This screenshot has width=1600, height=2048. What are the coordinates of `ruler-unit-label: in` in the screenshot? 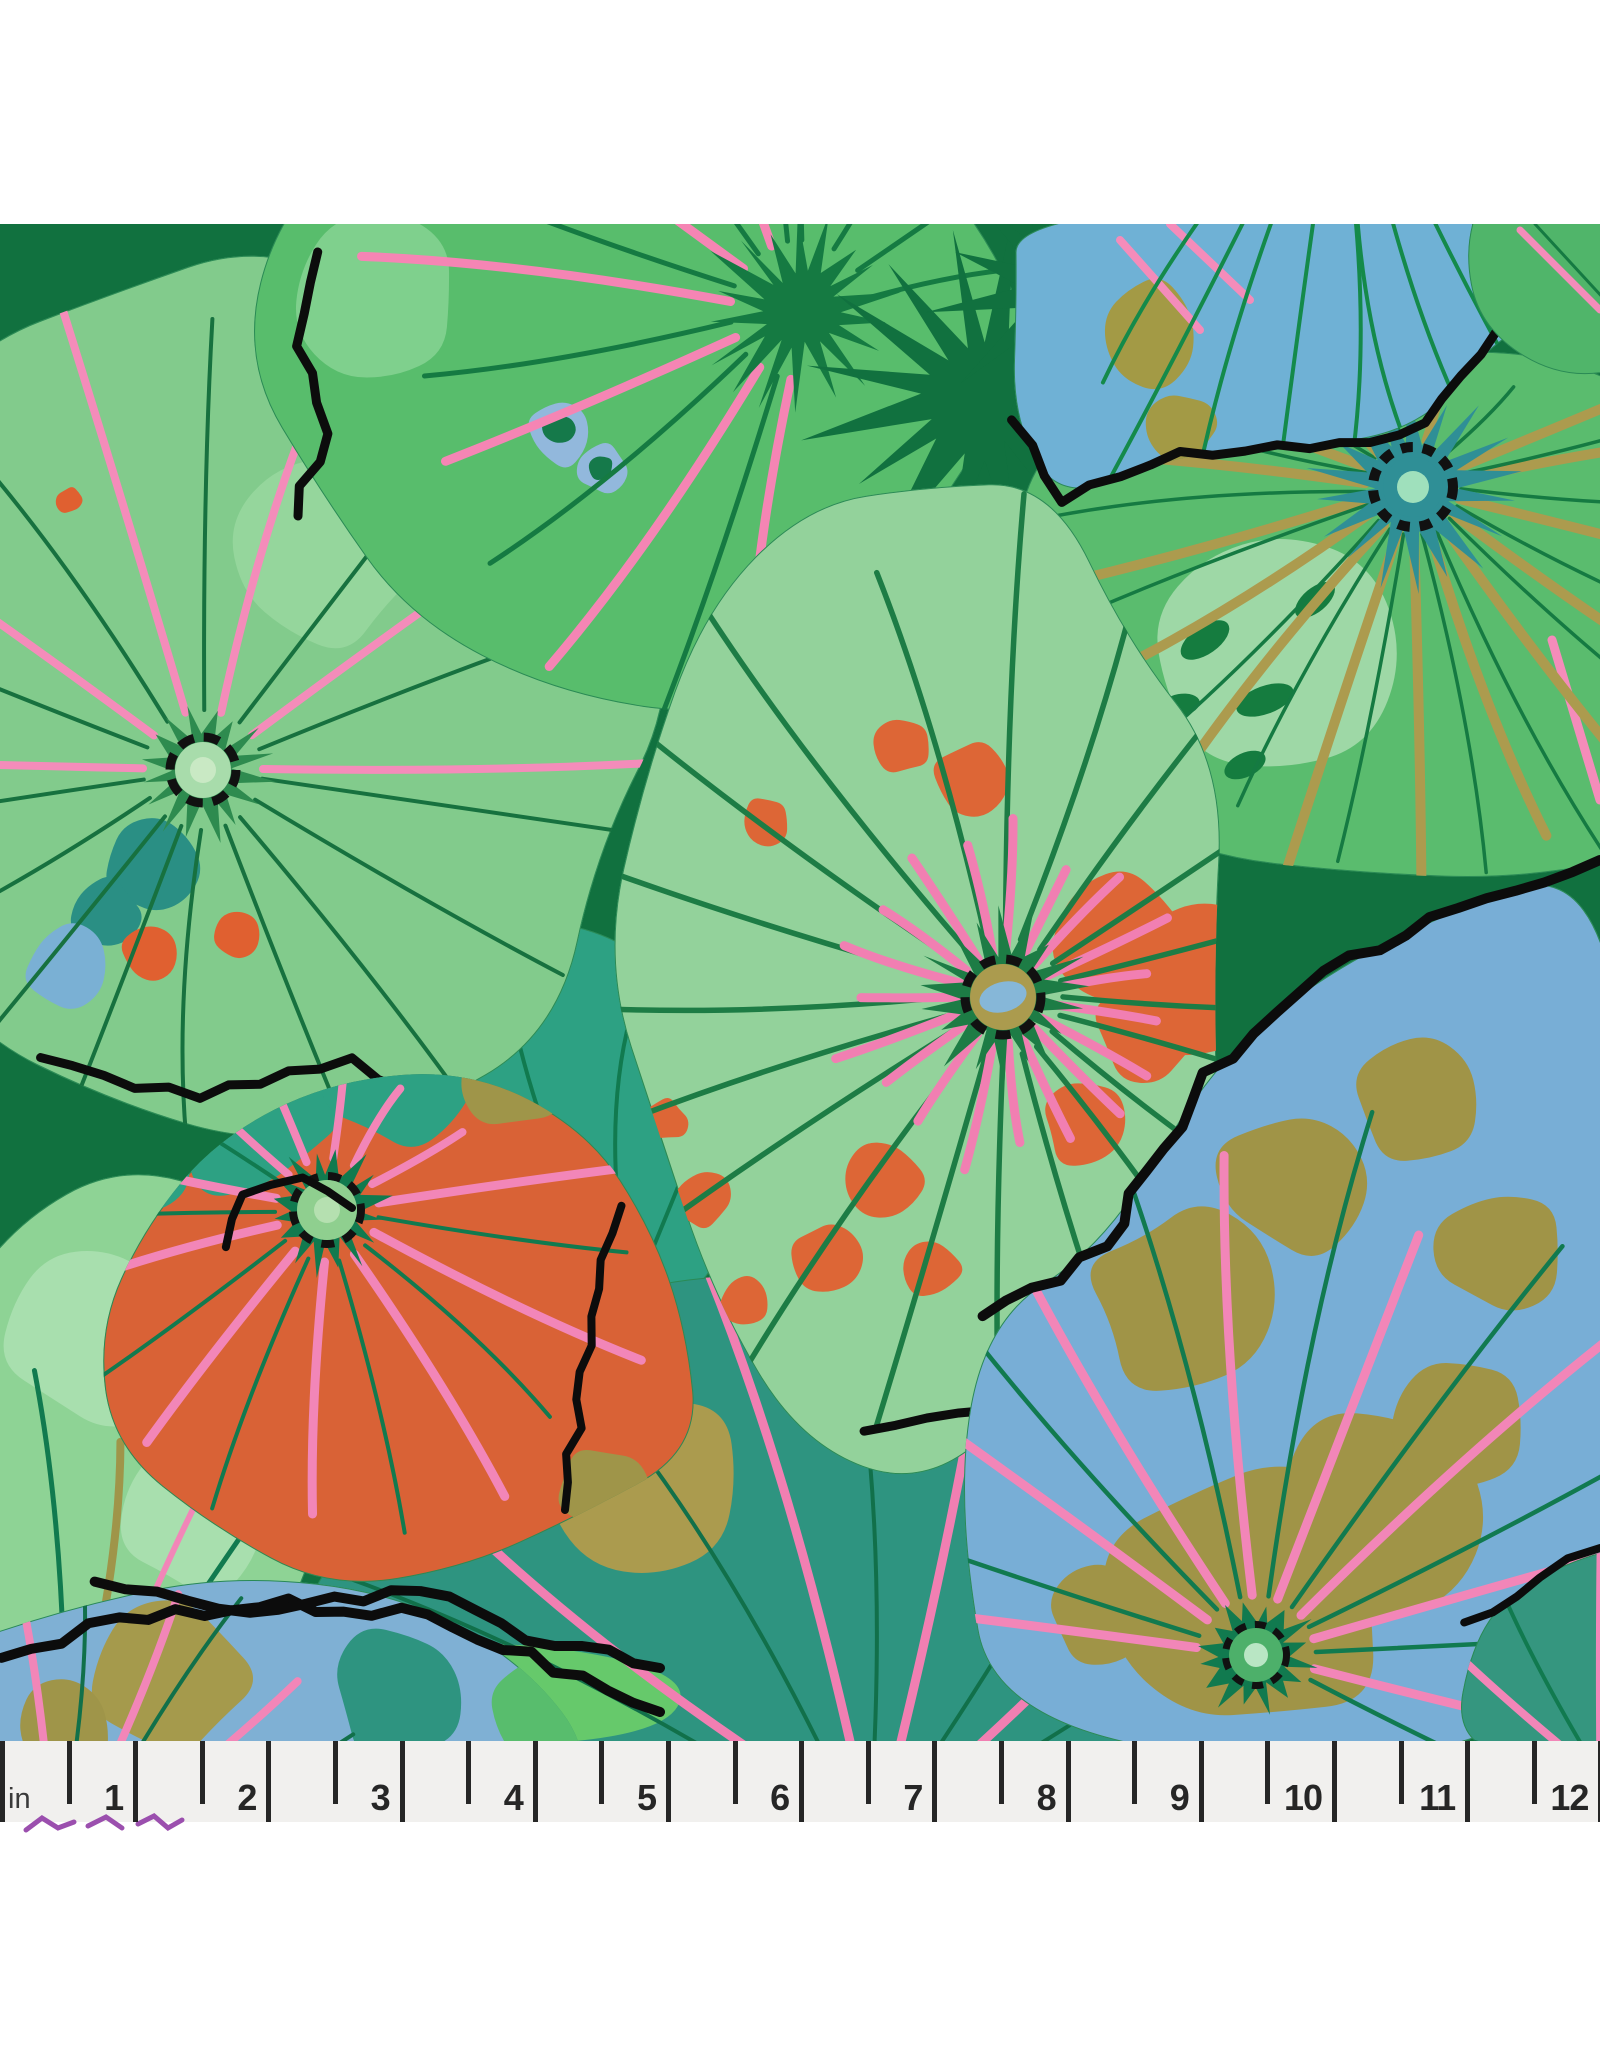 It's located at (19, 1799).